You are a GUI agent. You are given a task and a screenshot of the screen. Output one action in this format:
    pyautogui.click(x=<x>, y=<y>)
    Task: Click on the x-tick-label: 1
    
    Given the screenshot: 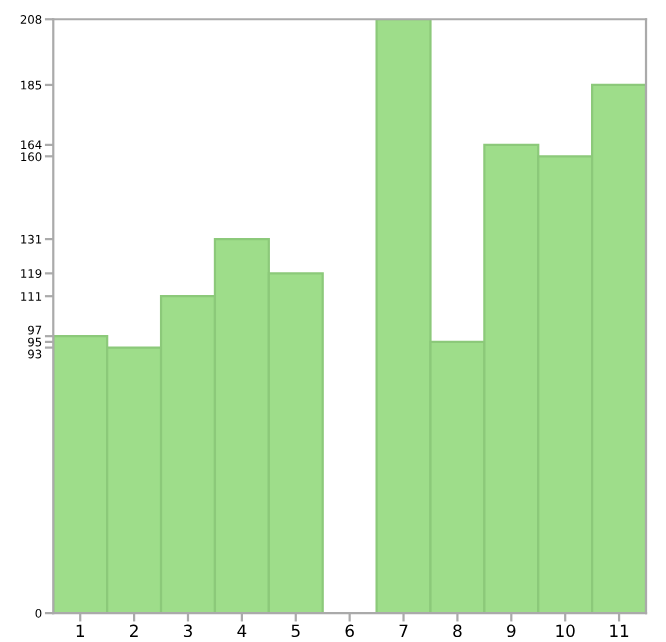 What is the action you would take?
    pyautogui.click(x=80, y=630)
    